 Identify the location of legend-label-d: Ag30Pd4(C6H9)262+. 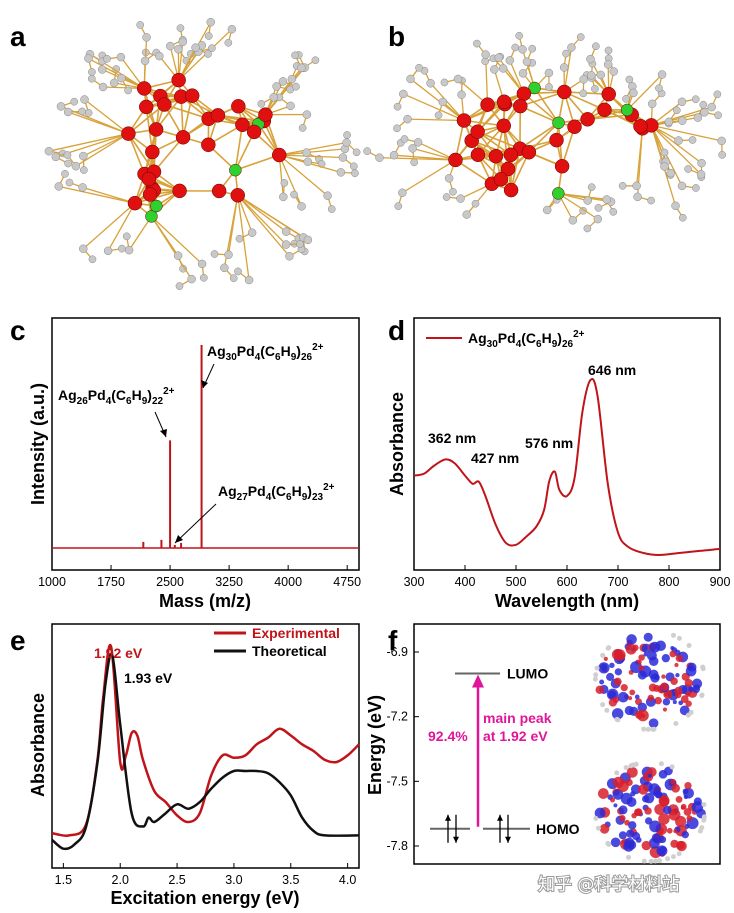
(526, 339).